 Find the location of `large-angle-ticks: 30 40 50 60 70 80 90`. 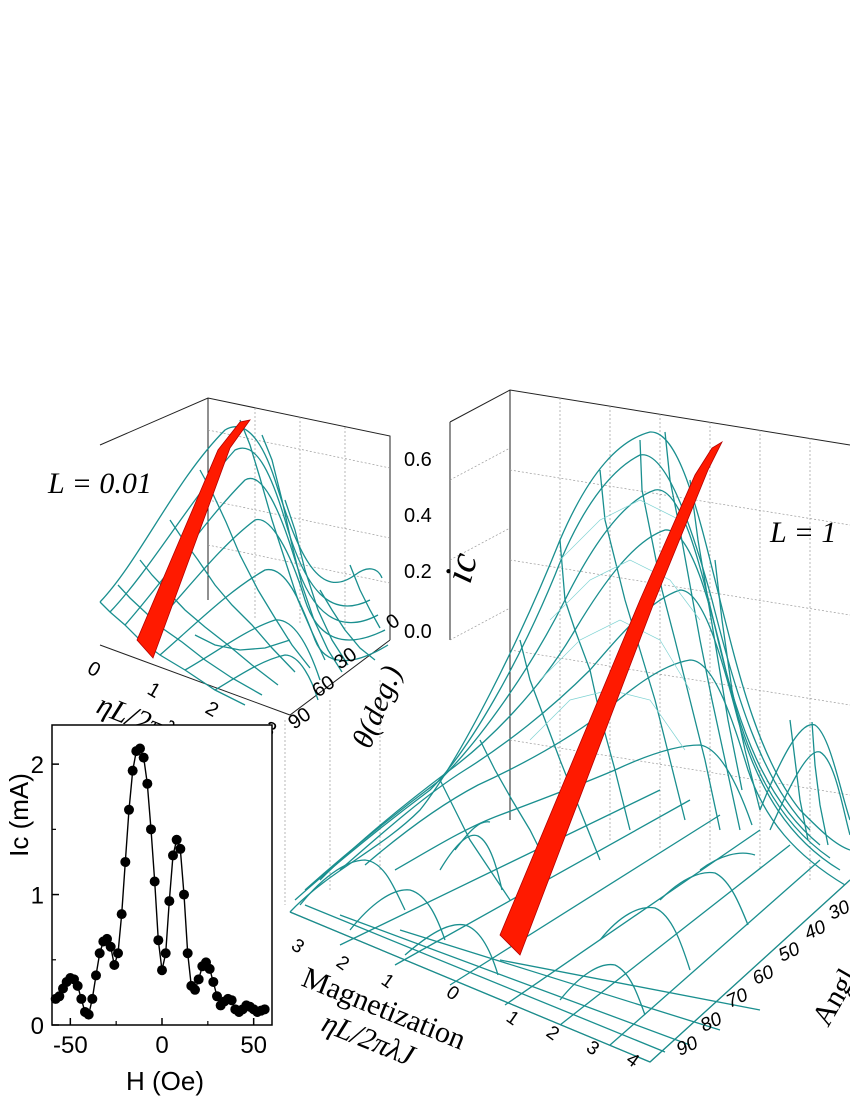

large-angle-ticks: 30 40 50 60 70 80 90 is located at coordinates (761, 978).